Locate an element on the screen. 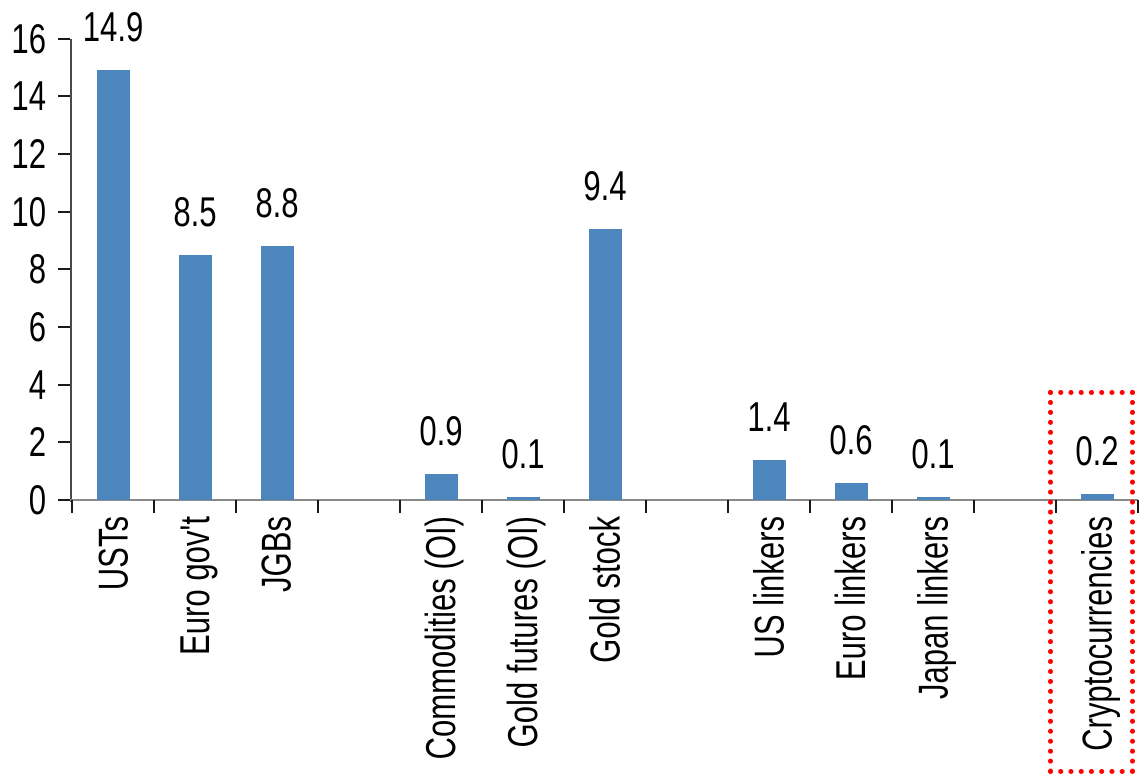  y-axis-tick-label: 10 is located at coordinates (28, 211).